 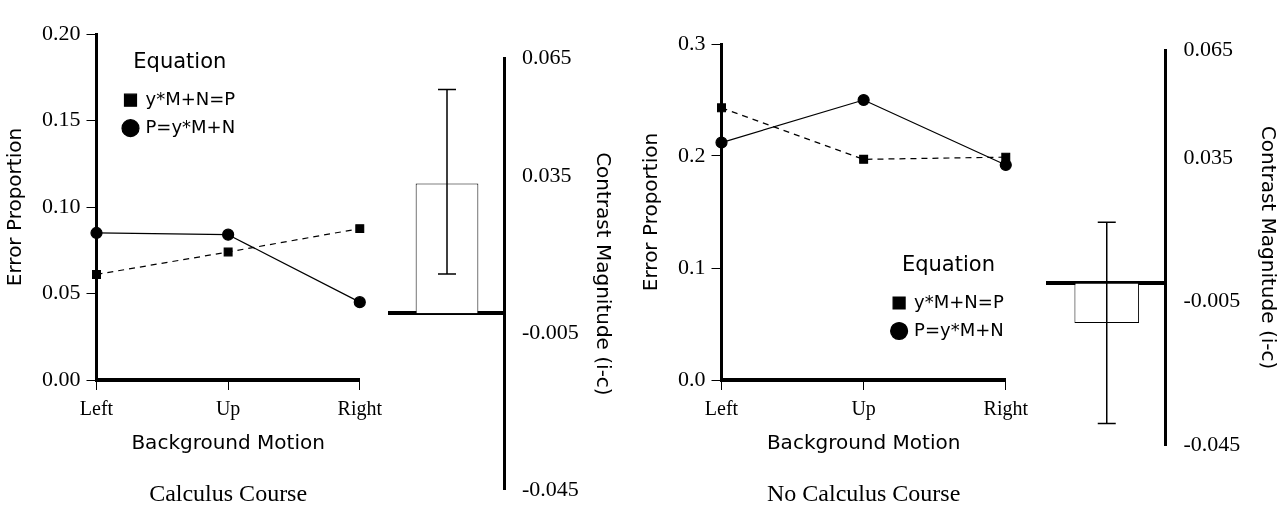 What do you see at coordinates (61, 119) in the screenshot?
I see `y-tick-label: 0.15` at bounding box center [61, 119].